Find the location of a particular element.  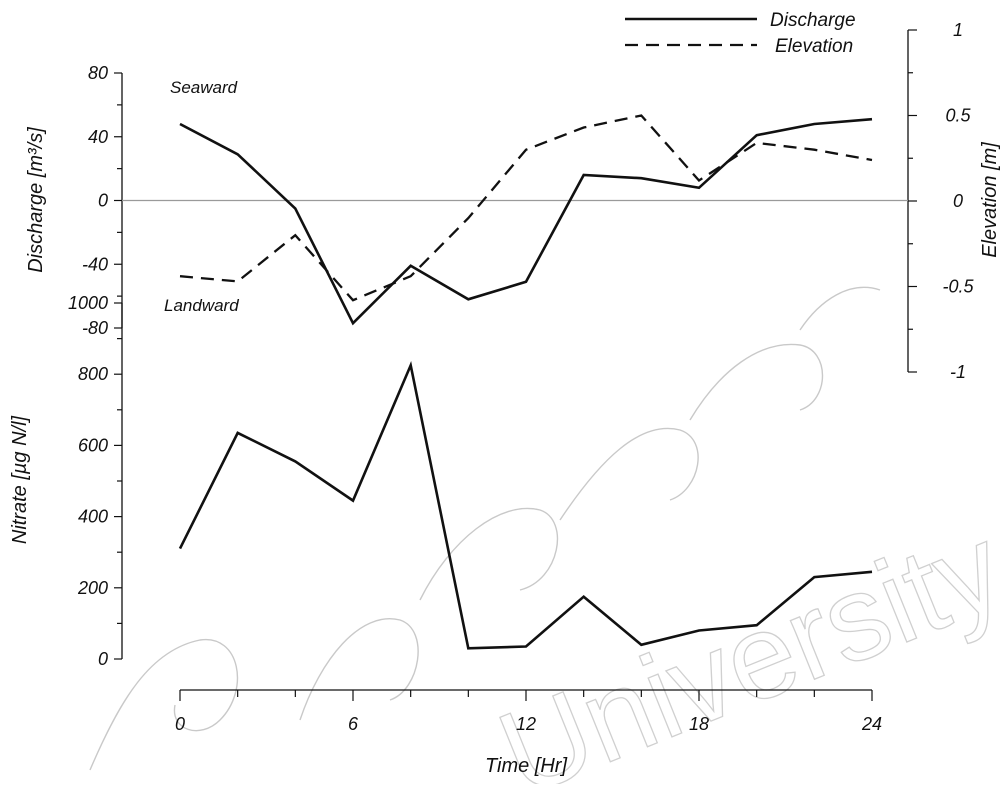

legend-label-elevation: Elevation is located at coordinates (814, 46).